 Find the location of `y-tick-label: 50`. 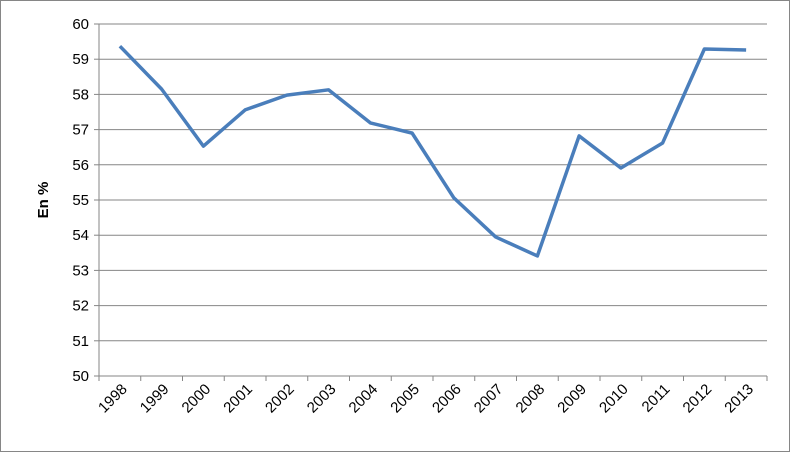

y-tick-label: 50 is located at coordinates (80, 376).